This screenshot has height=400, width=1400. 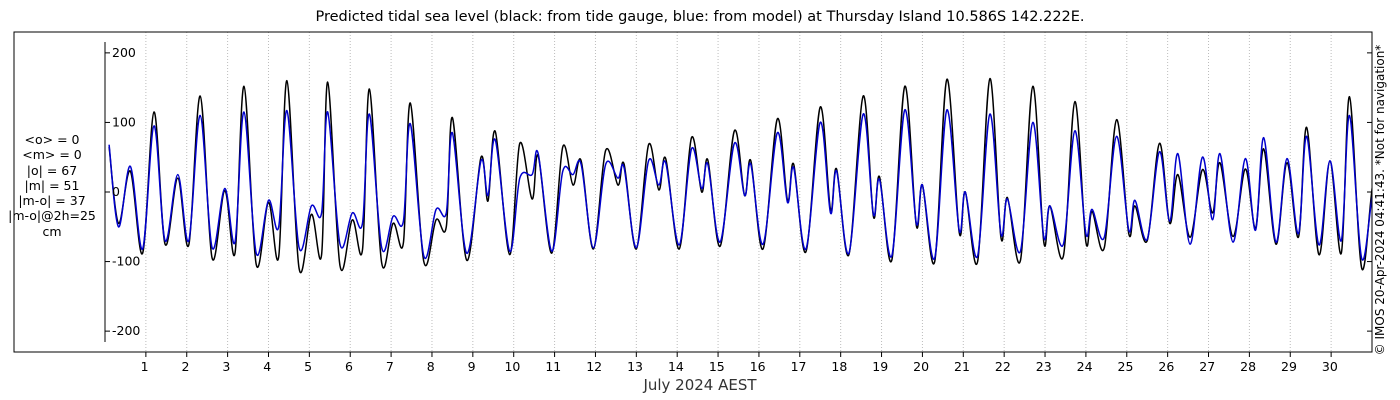 What do you see at coordinates (512, 366) in the screenshot?
I see `x-tick-label-10: 10` at bounding box center [512, 366].